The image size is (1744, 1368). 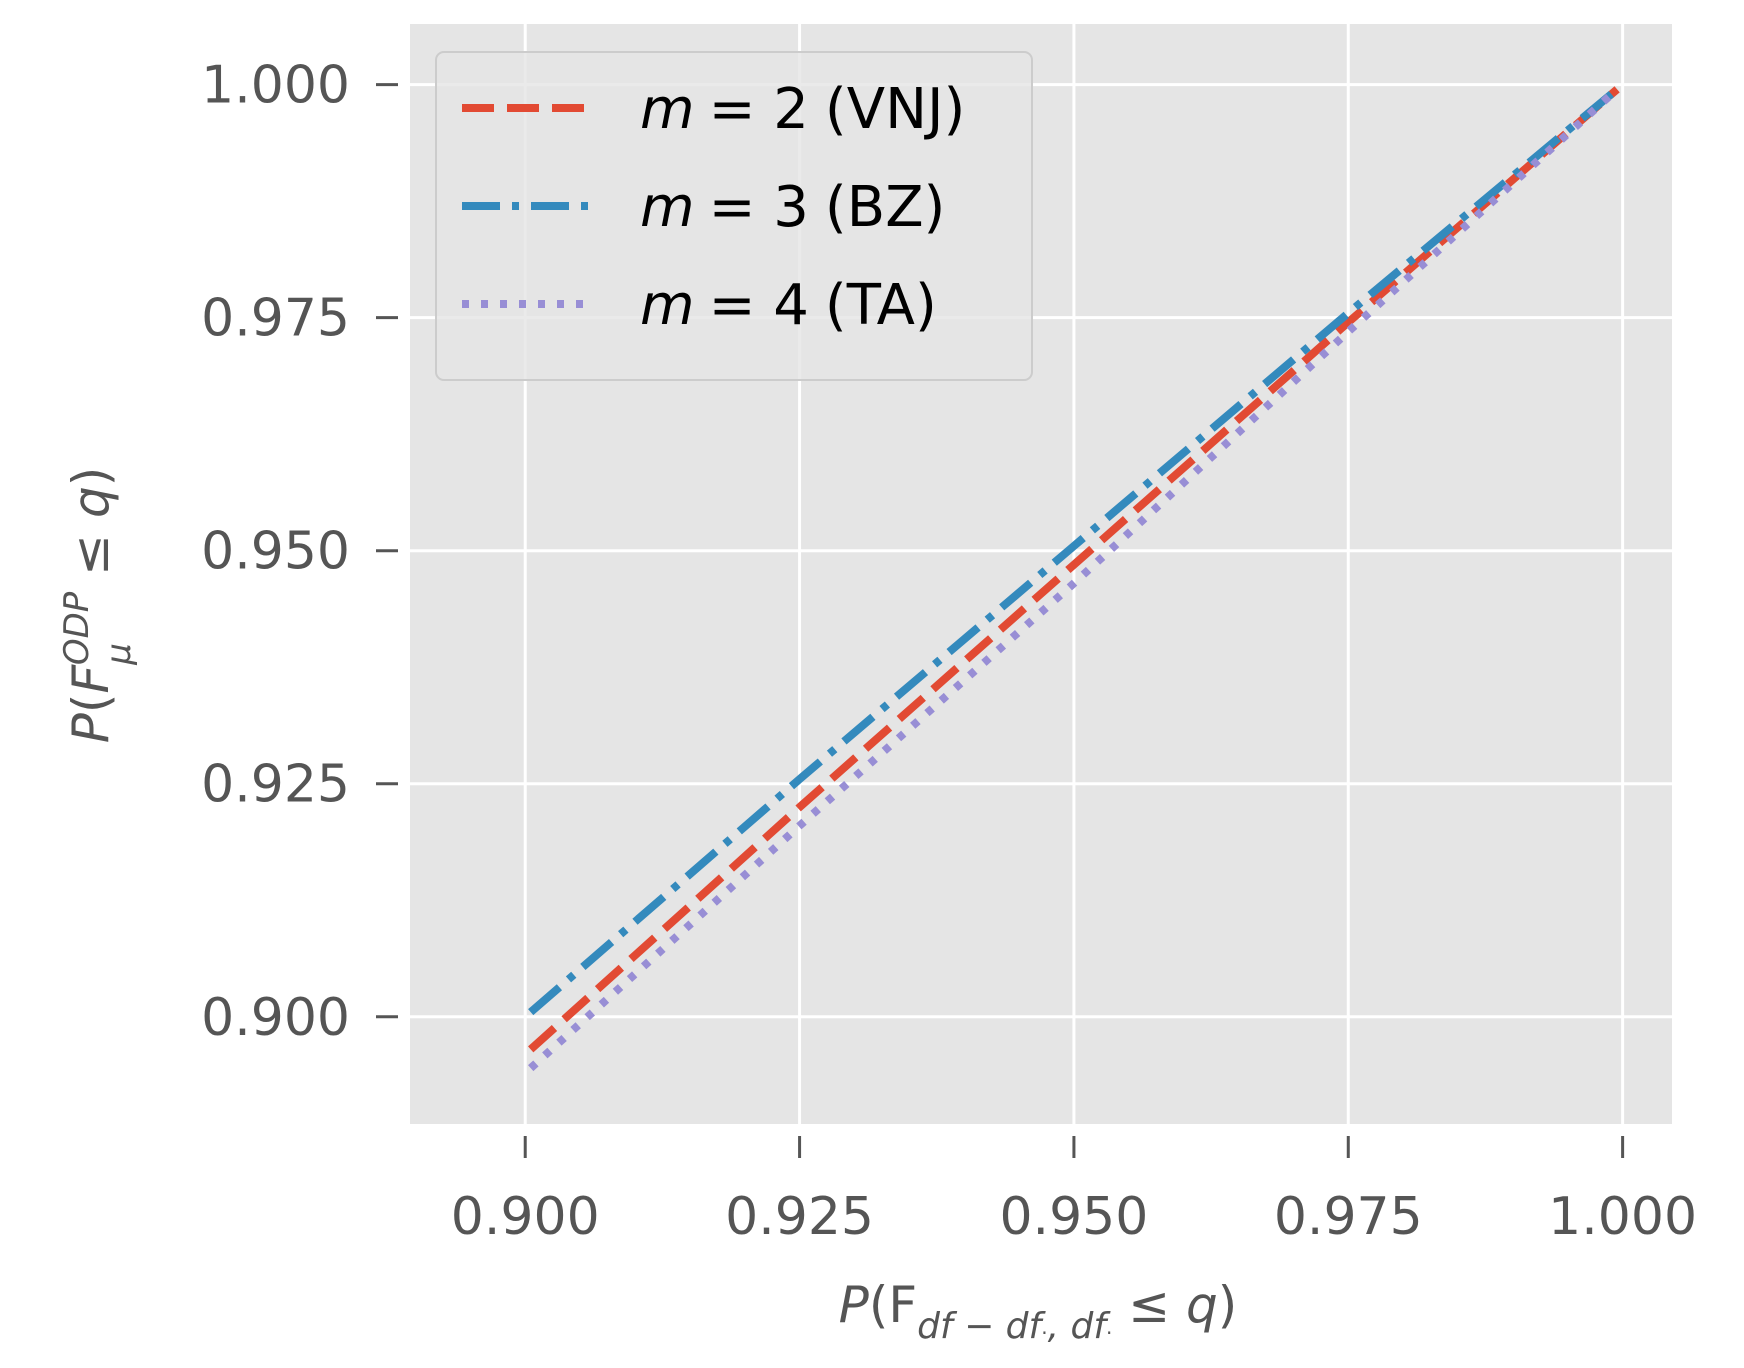 What do you see at coordinates (275, 1018) in the screenshot?
I see `y-tick-label: 0.900` at bounding box center [275, 1018].